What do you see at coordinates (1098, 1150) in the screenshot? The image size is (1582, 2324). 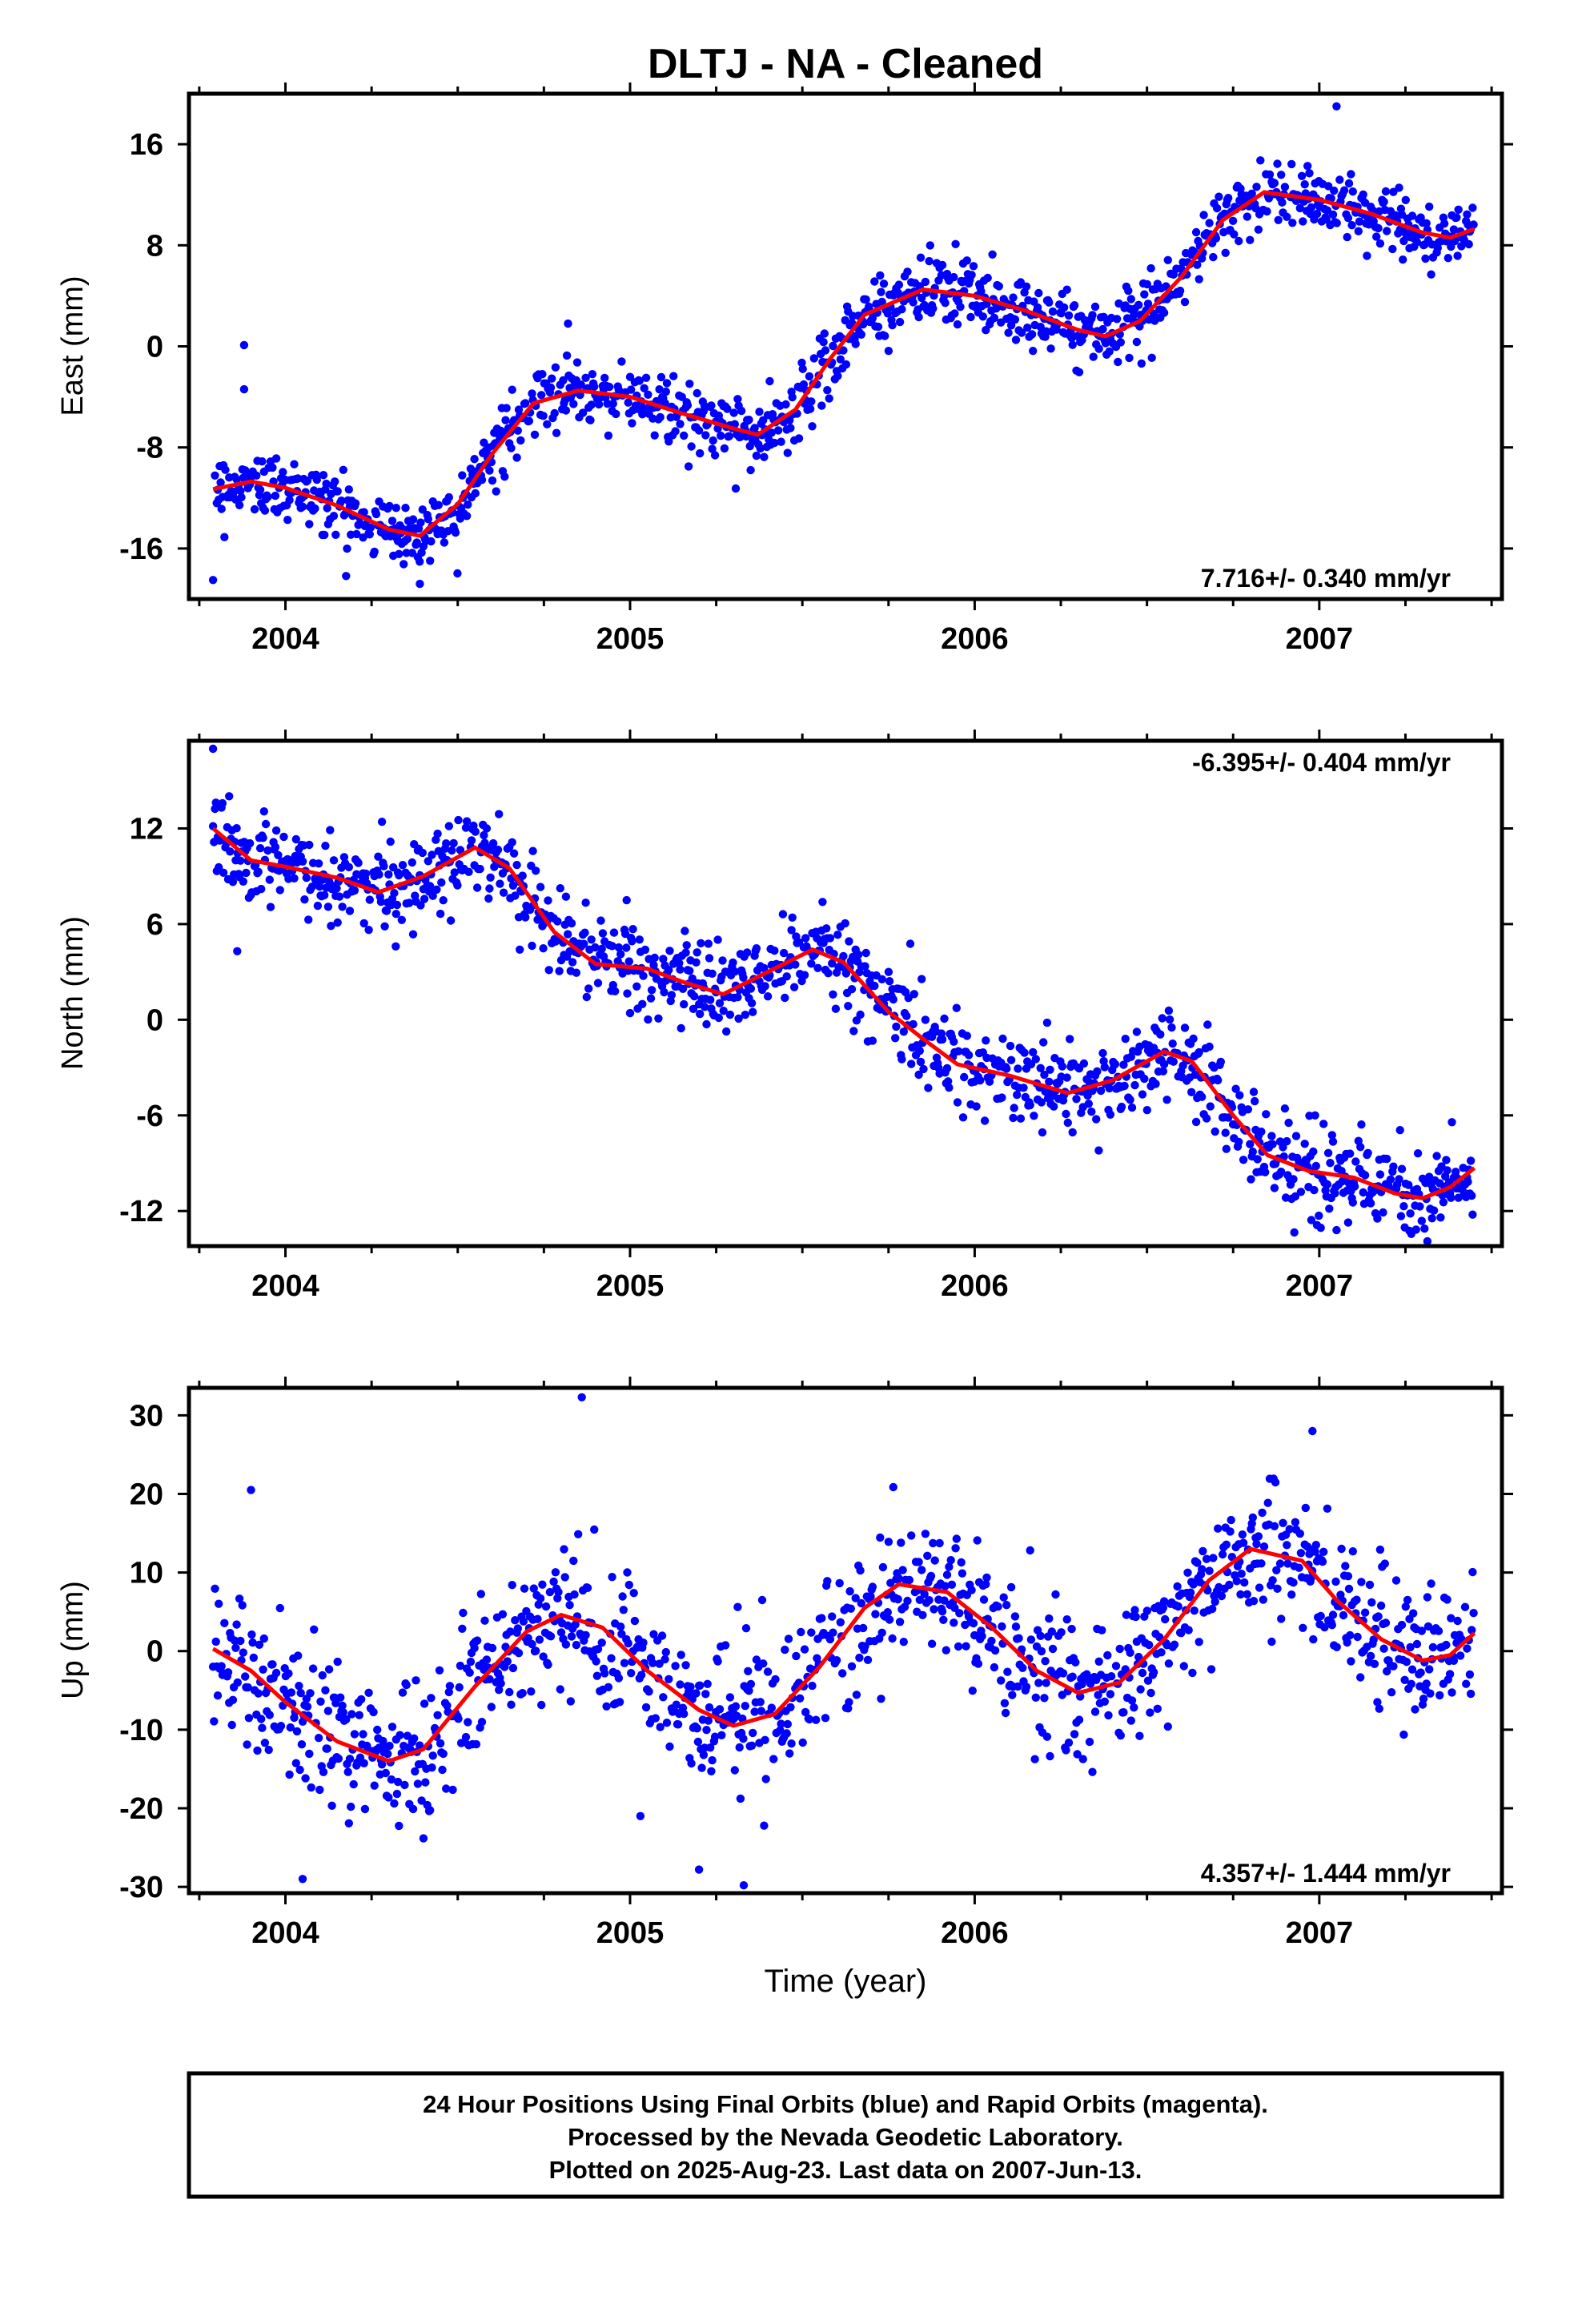 I see `north-outlier-point` at bounding box center [1098, 1150].